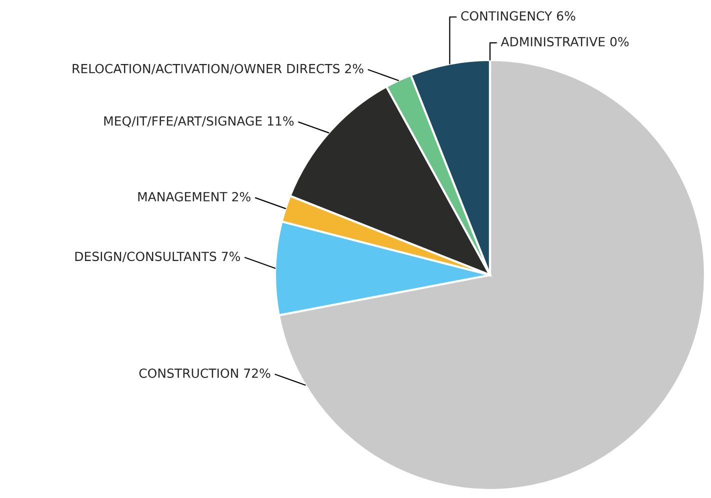 This screenshot has height=498, width=711. I want to click on slice-label: MANAGEMENT 2%, so click(194, 197).